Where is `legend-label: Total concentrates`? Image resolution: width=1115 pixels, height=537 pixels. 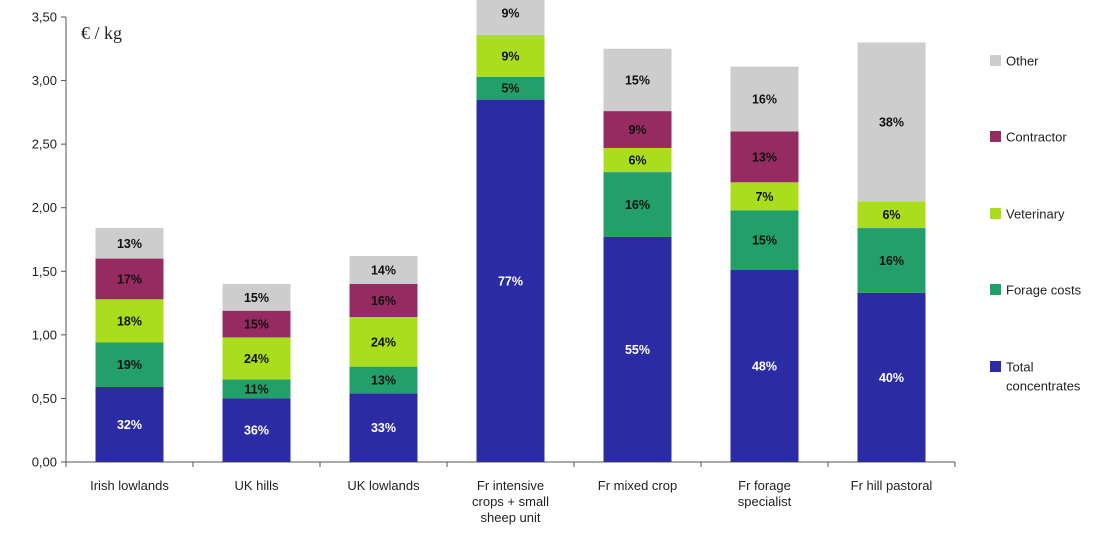
legend-label: Total concentrates is located at coordinates (1043, 377).